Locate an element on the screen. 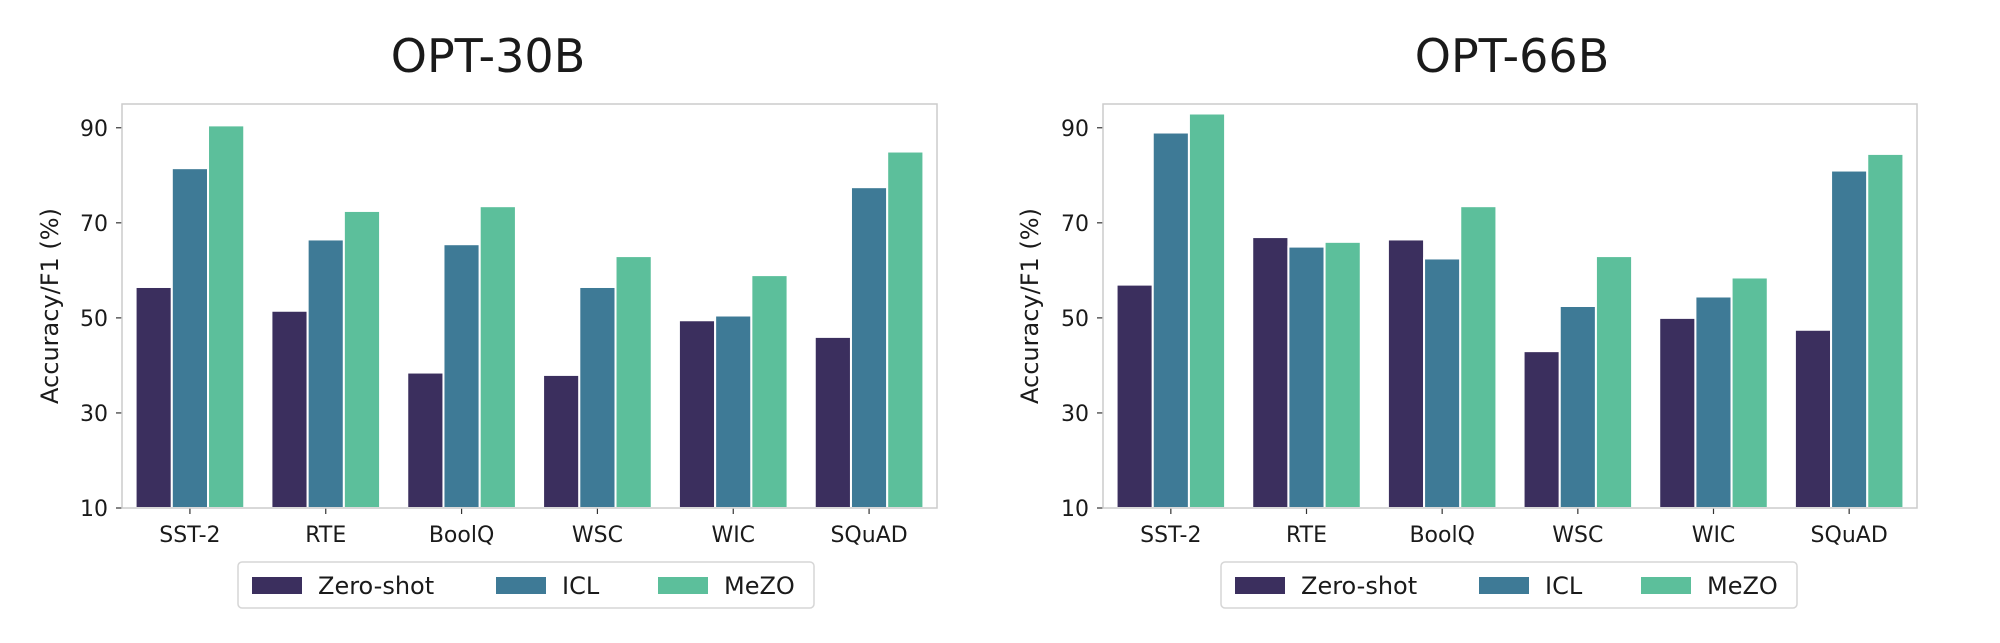 The height and width of the screenshot is (643, 2000). chart-title: OPT-30B is located at coordinates (488, 56).